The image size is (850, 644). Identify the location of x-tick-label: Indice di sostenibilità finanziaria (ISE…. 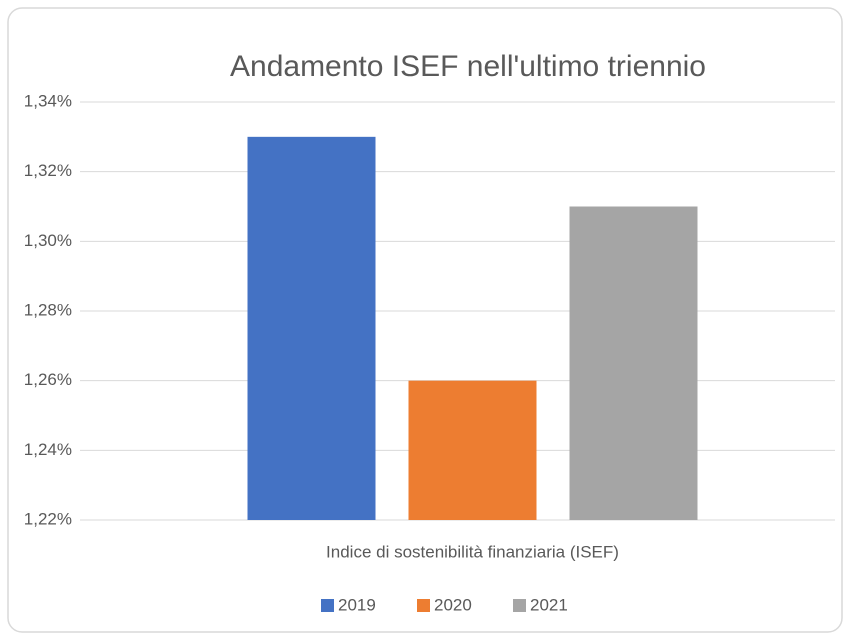
(472, 551).